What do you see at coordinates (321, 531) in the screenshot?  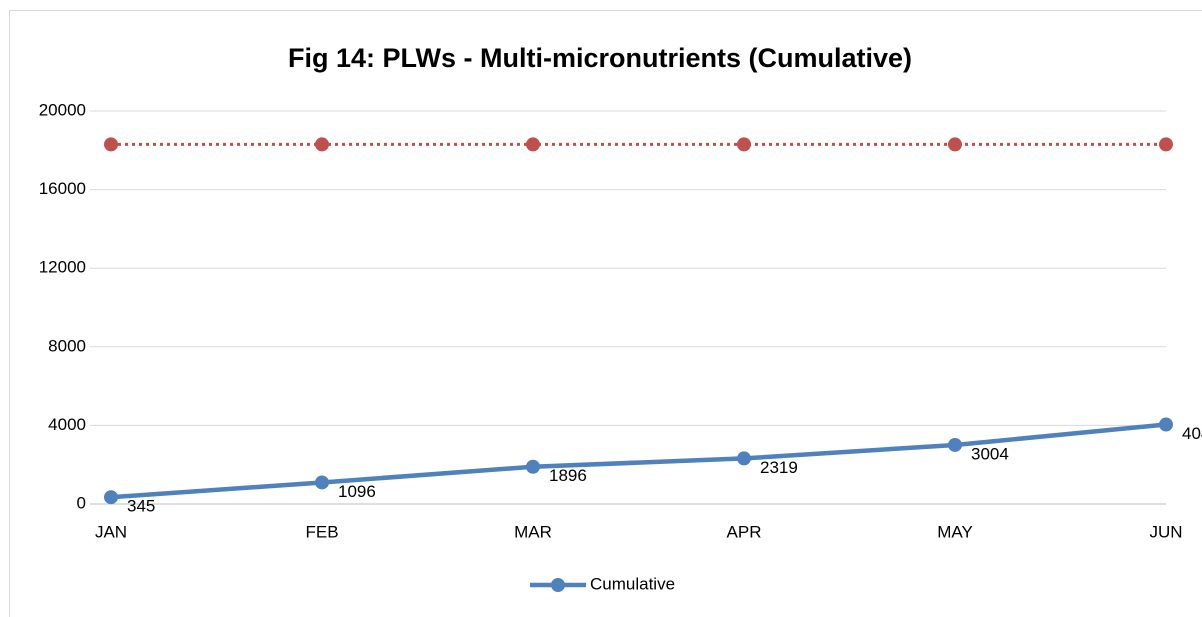 I see `x-tick-label: FEB` at bounding box center [321, 531].